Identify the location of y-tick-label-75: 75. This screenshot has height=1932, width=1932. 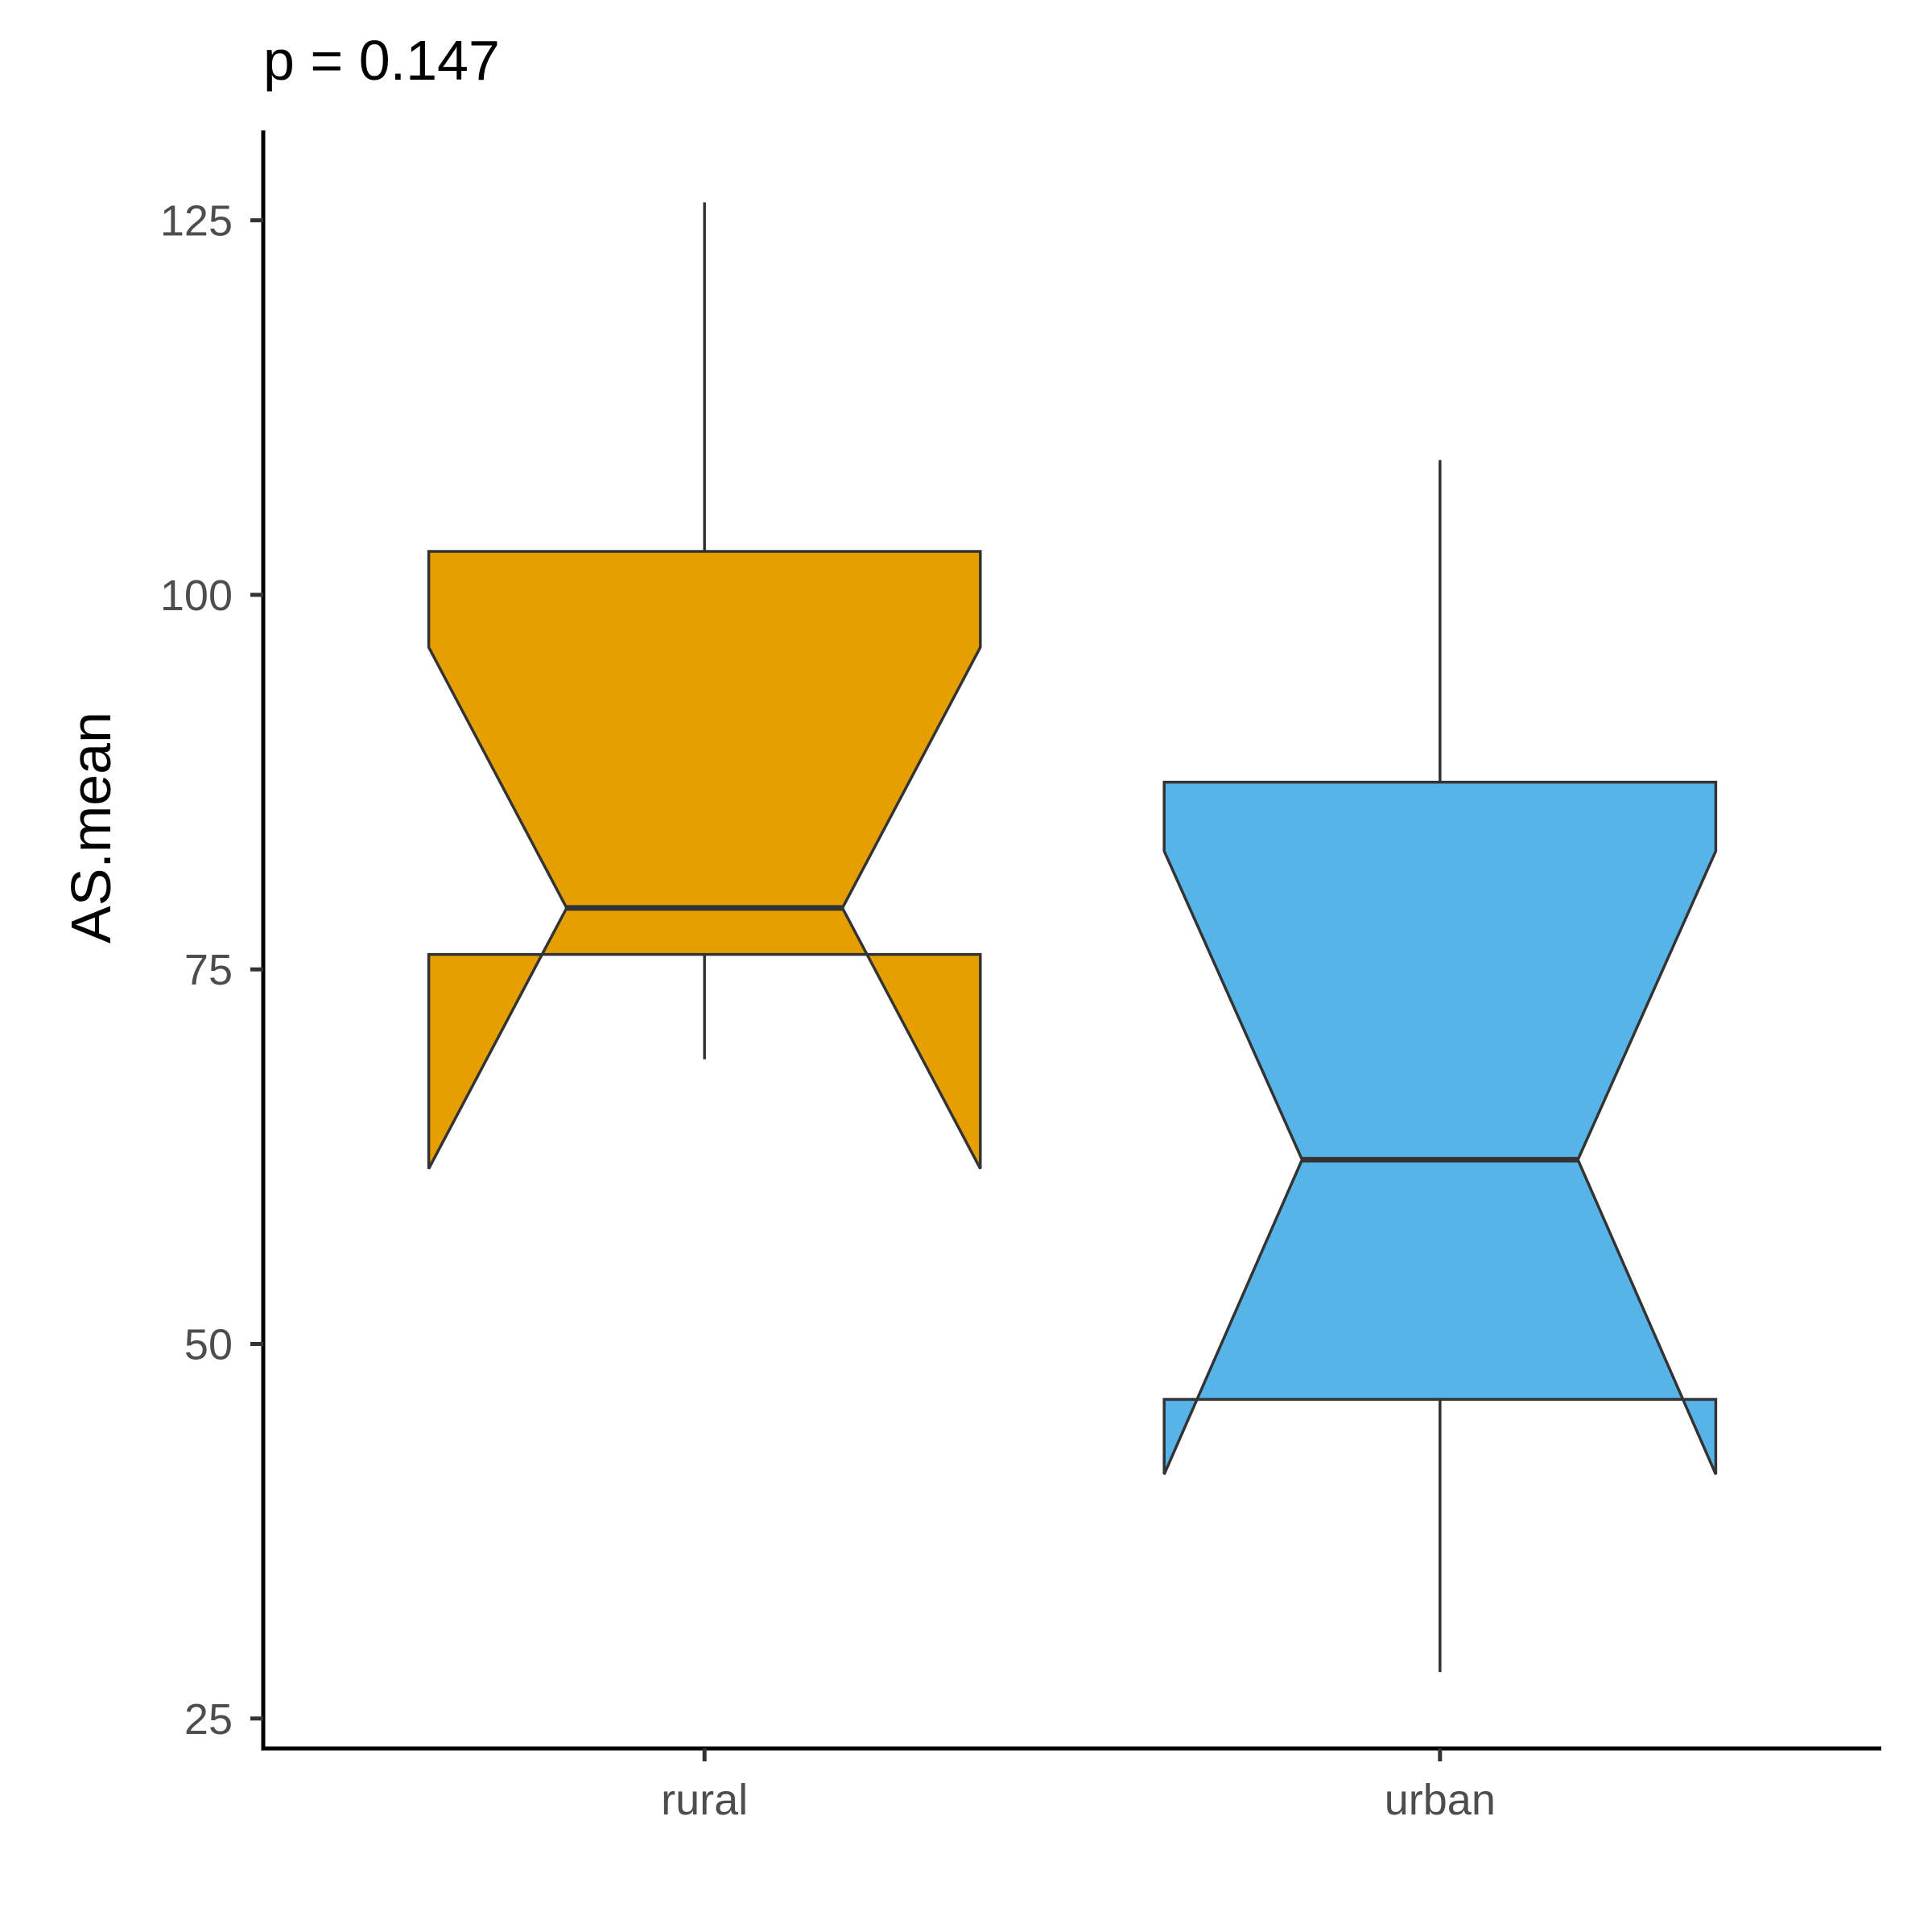
(208, 970).